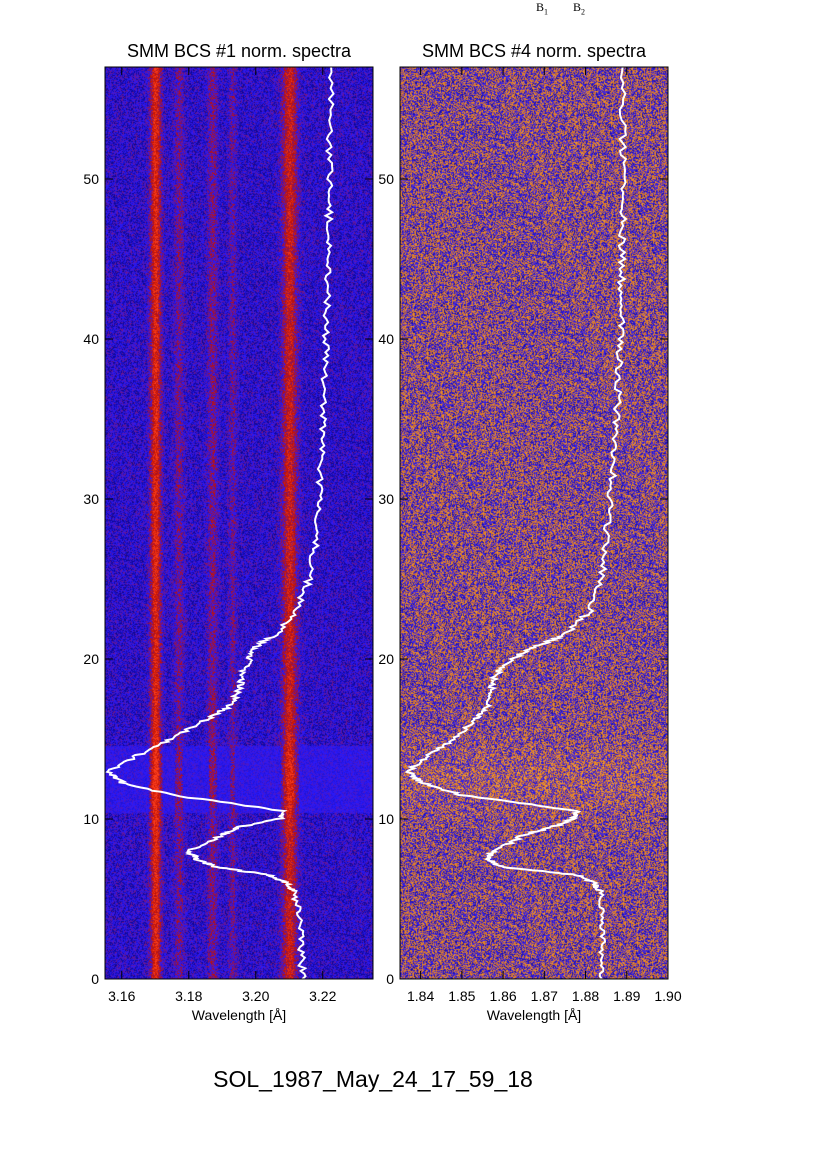 The image size is (826, 1169). What do you see at coordinates (121, 996) in the screenshot?
I see `x-tick-label: 3.16` at bounding box center [121, 996].